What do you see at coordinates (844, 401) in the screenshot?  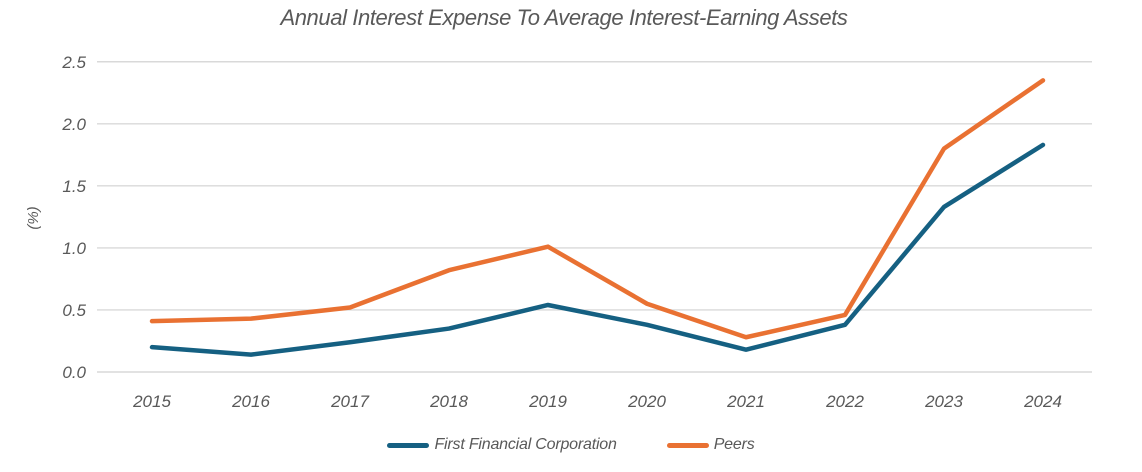 I see `x-tick-label: 2022` at bounding box center [844, 401].